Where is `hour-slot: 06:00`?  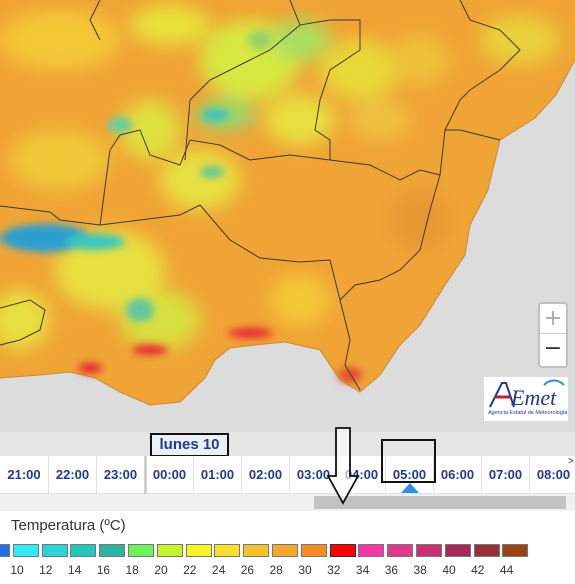
hour-slot: 06:00 is located at coordinates (457, 475).